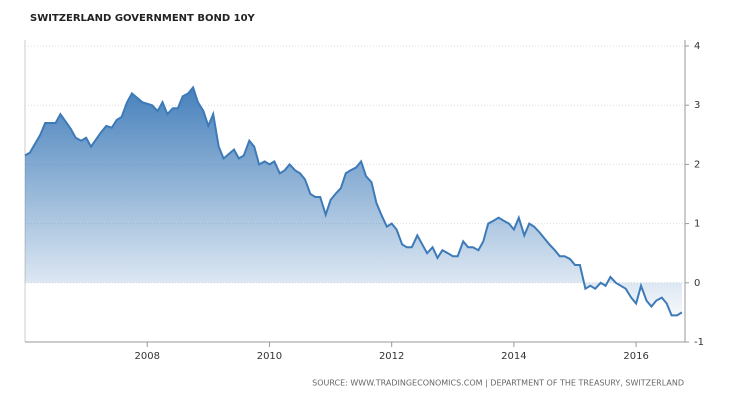 The height and width of the screenshot is (400, 730). What do you see at coordinates (146, 356) in the screenshot?
I see `x-tick-label: 2008` at bounding box center [146, 356].